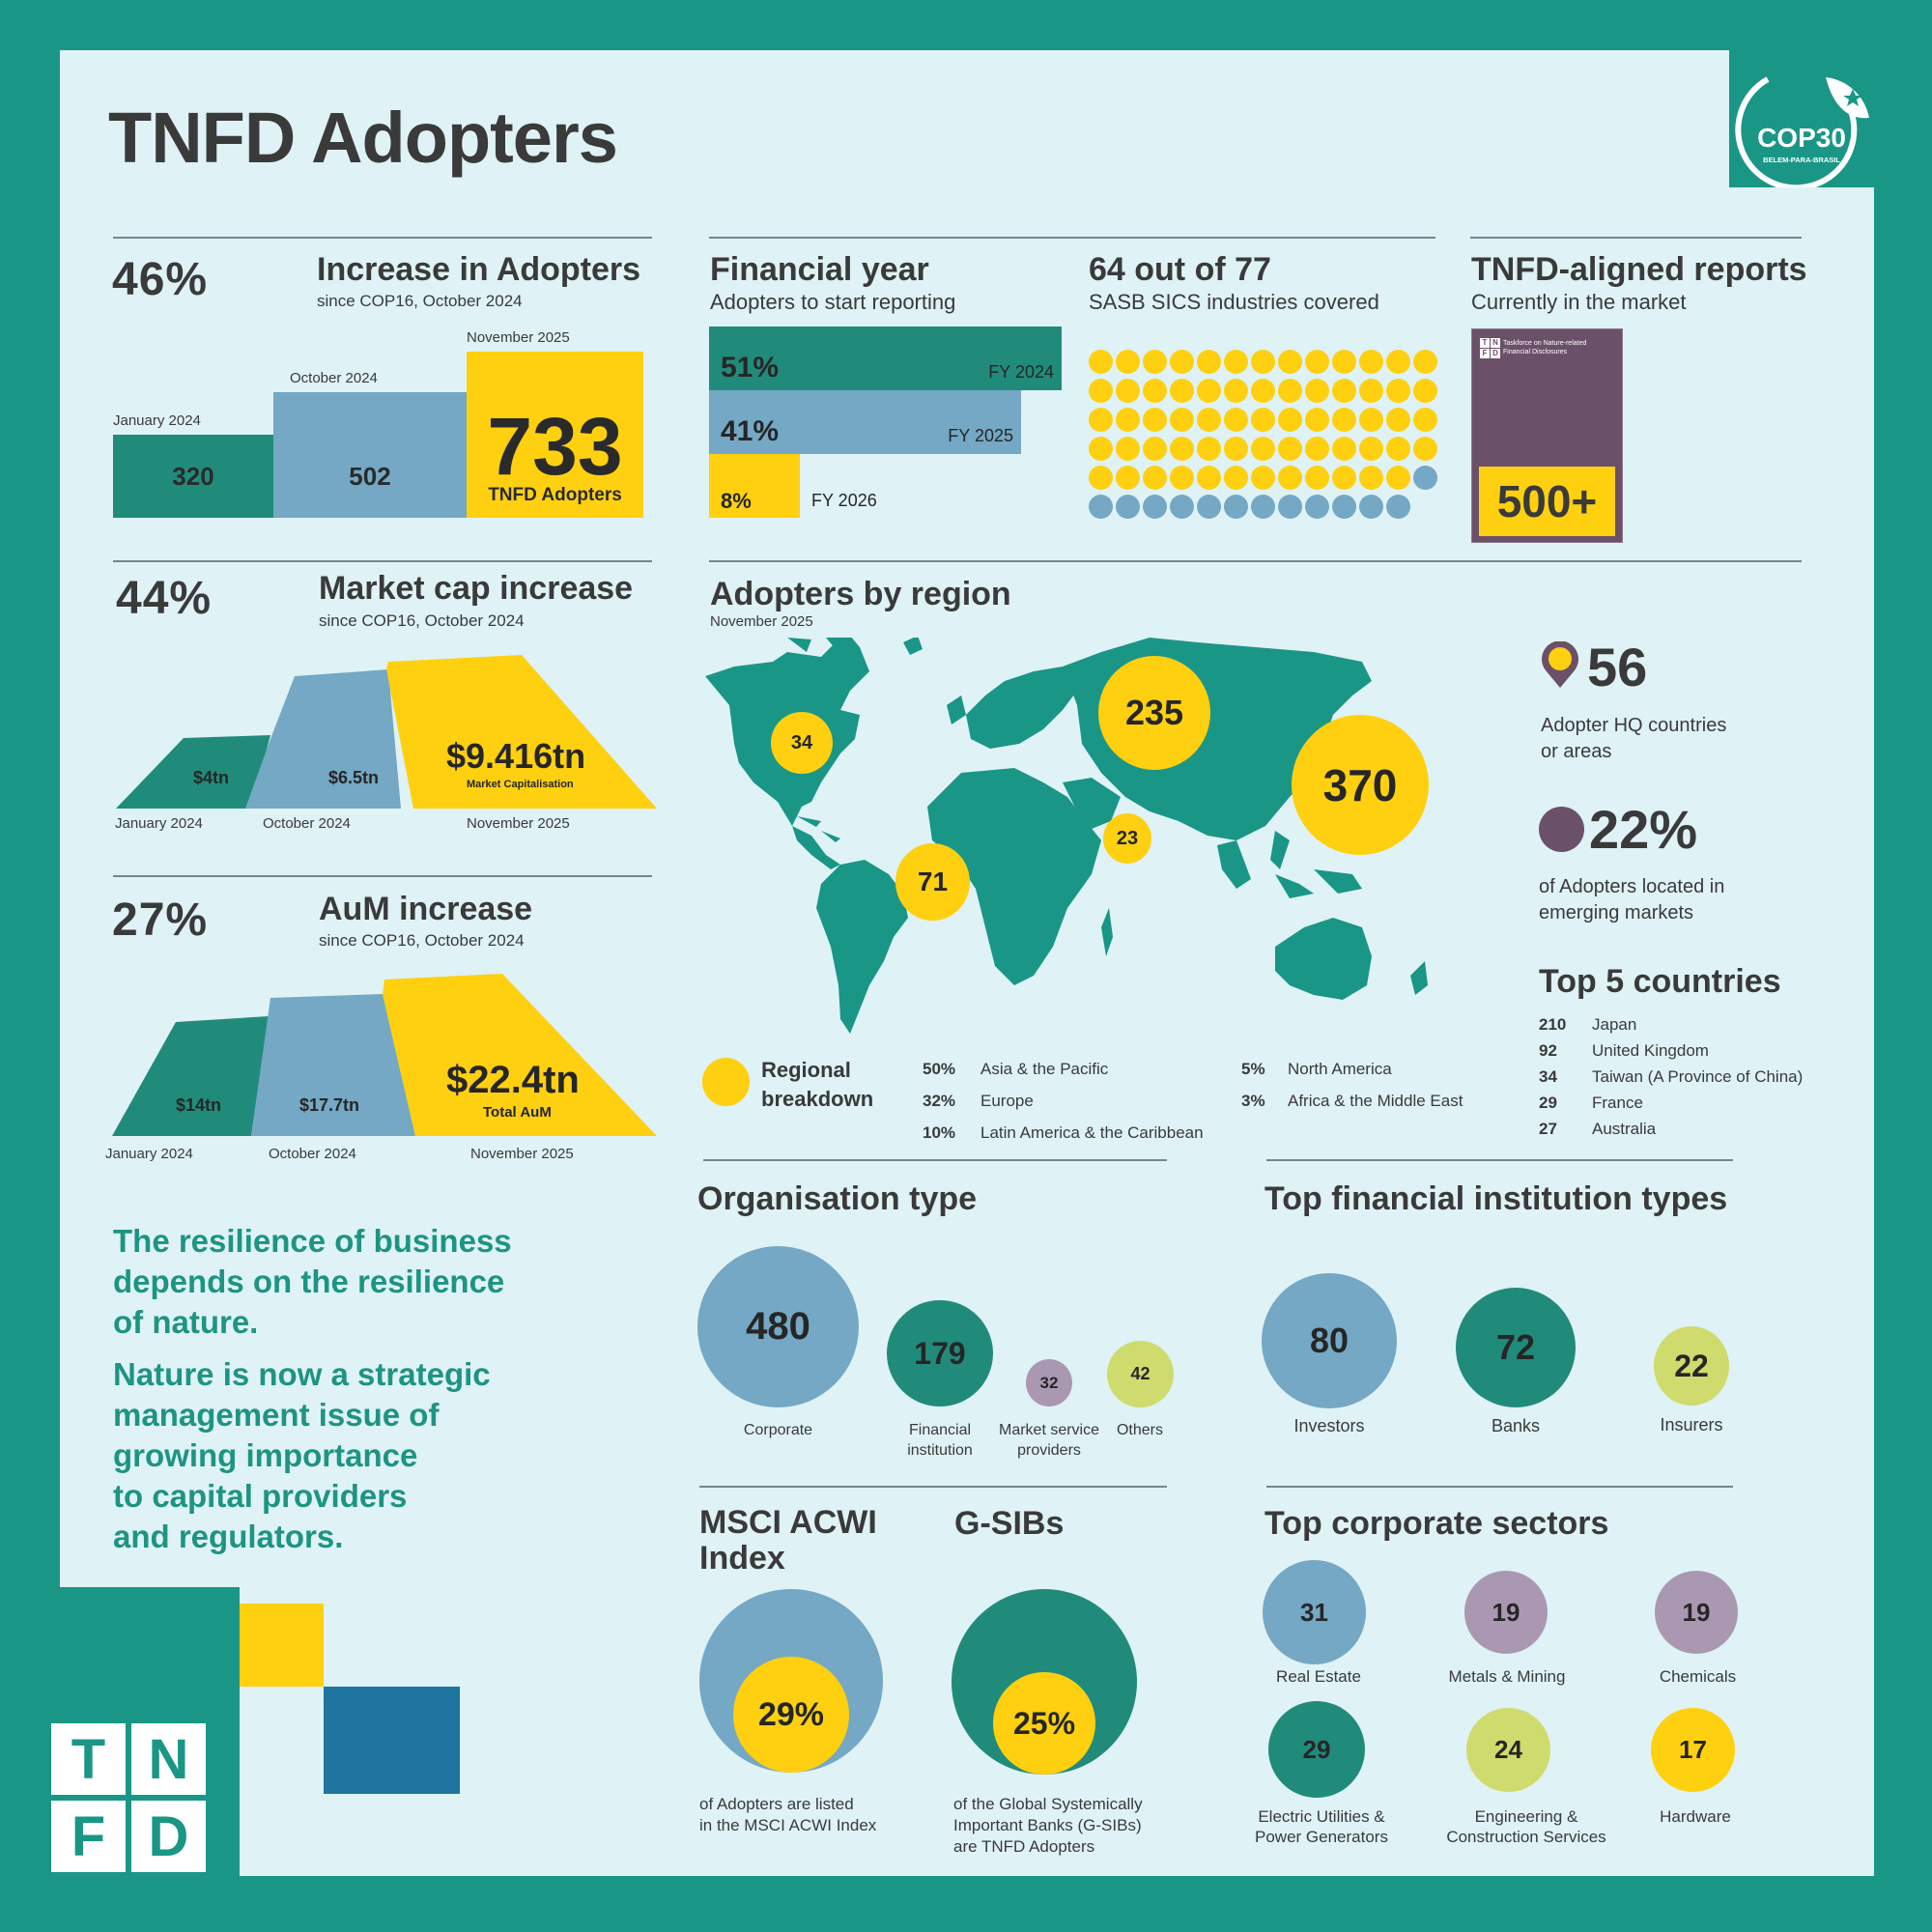 Image resolution: width=1932 pixels, height=1932 pixels. Describe the element at coordinates (726, 1082) in the screenshot. I see `legend-dot-yellow` at that location.